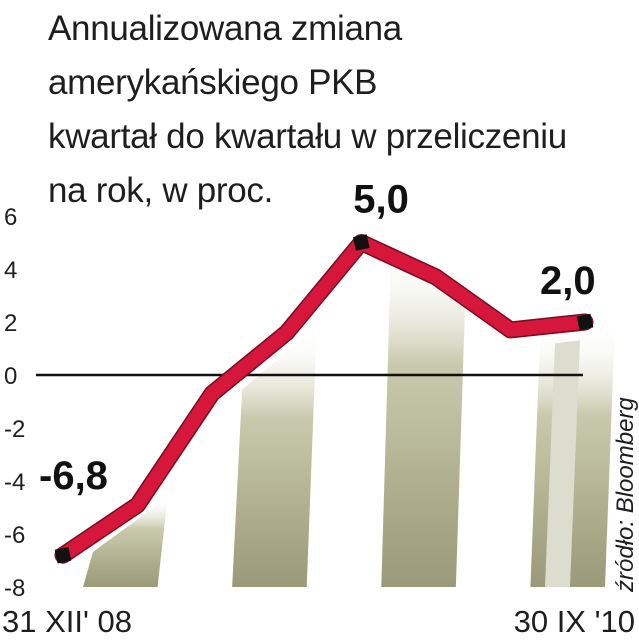 The height and width of the screenshot is (640, 639). What do you see at coordinates (225, 28) in the screenshot?
I see `title-line-1: Annualizowana zmiana` at bounding box center [225, 28].